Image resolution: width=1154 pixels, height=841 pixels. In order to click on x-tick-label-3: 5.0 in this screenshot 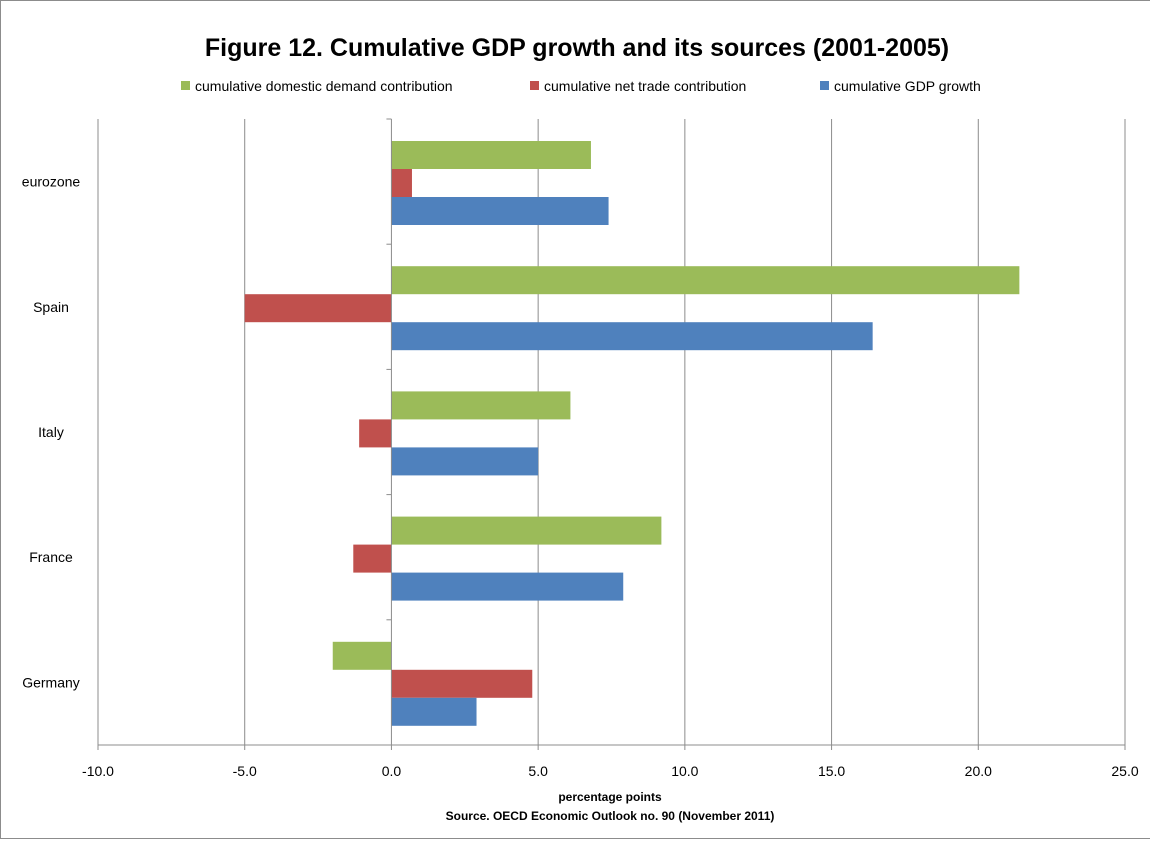, I will do `click(538, 771)`.